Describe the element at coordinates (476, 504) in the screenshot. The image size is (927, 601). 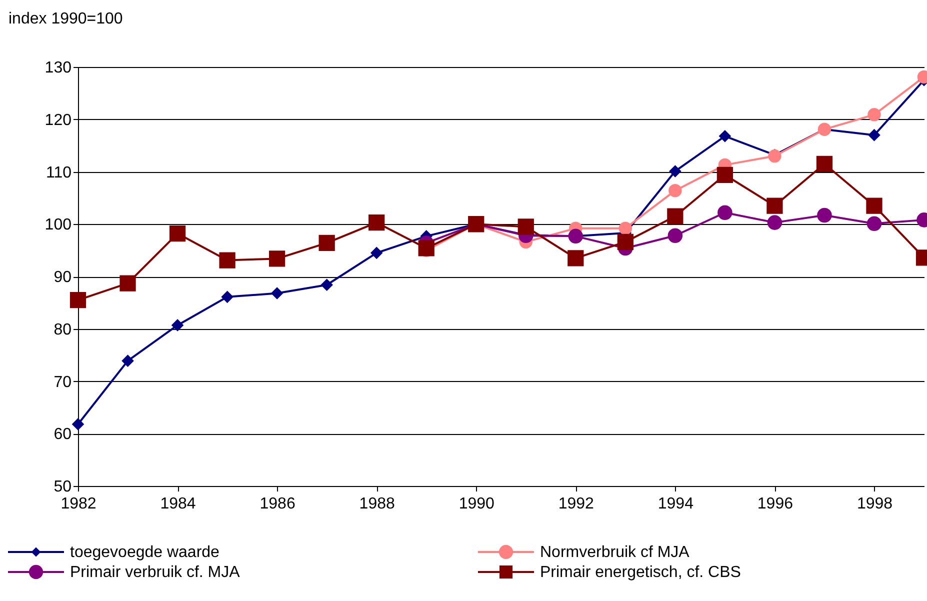
I see `x-tick-label: 1990` at that location.